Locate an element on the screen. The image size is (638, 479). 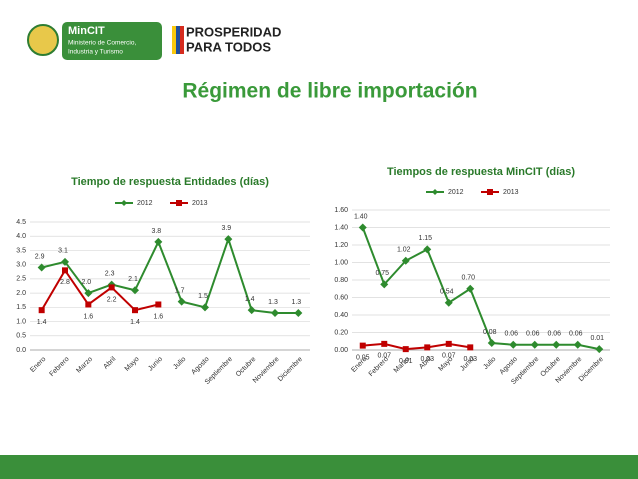
slogan: PROSPERIDAD is located at coordinates (233, 31).